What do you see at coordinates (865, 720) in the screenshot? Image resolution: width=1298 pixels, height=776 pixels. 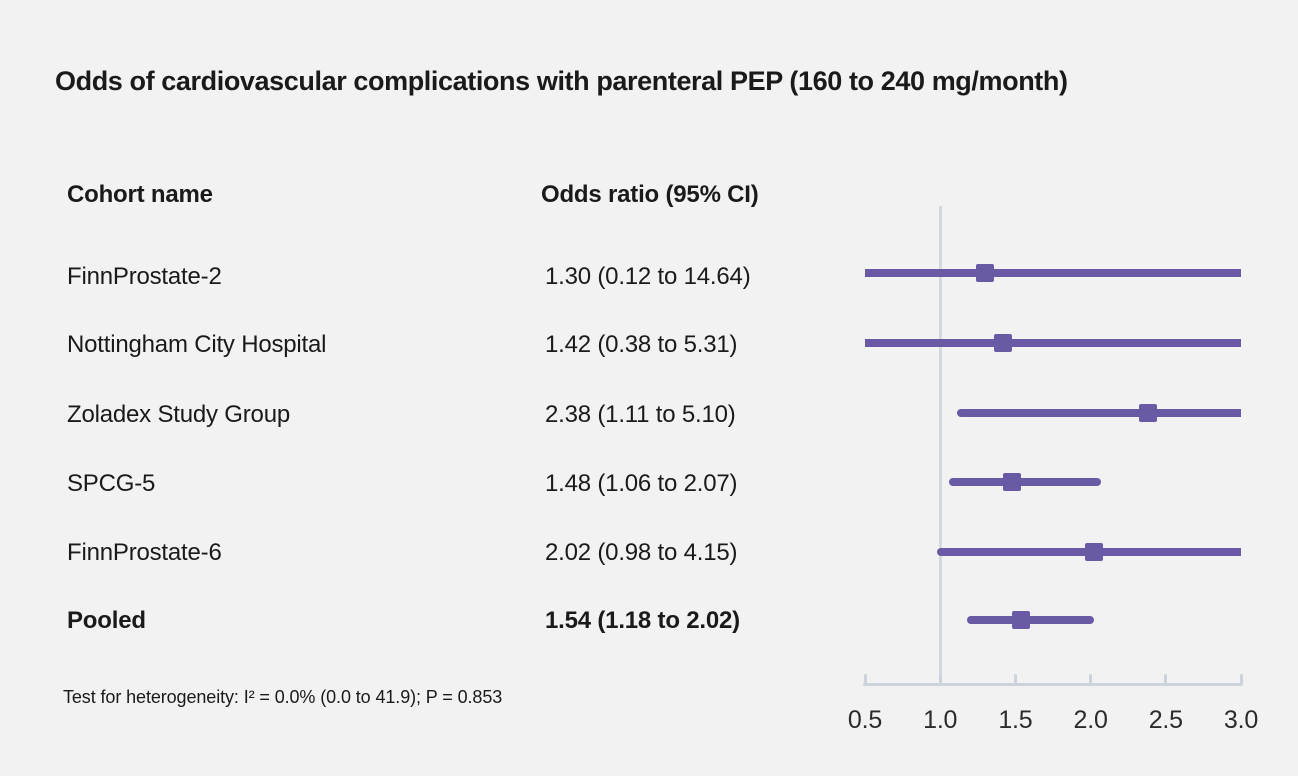 I see `x-axis-tick-label: 0.5` at bounding box center [865, 720].